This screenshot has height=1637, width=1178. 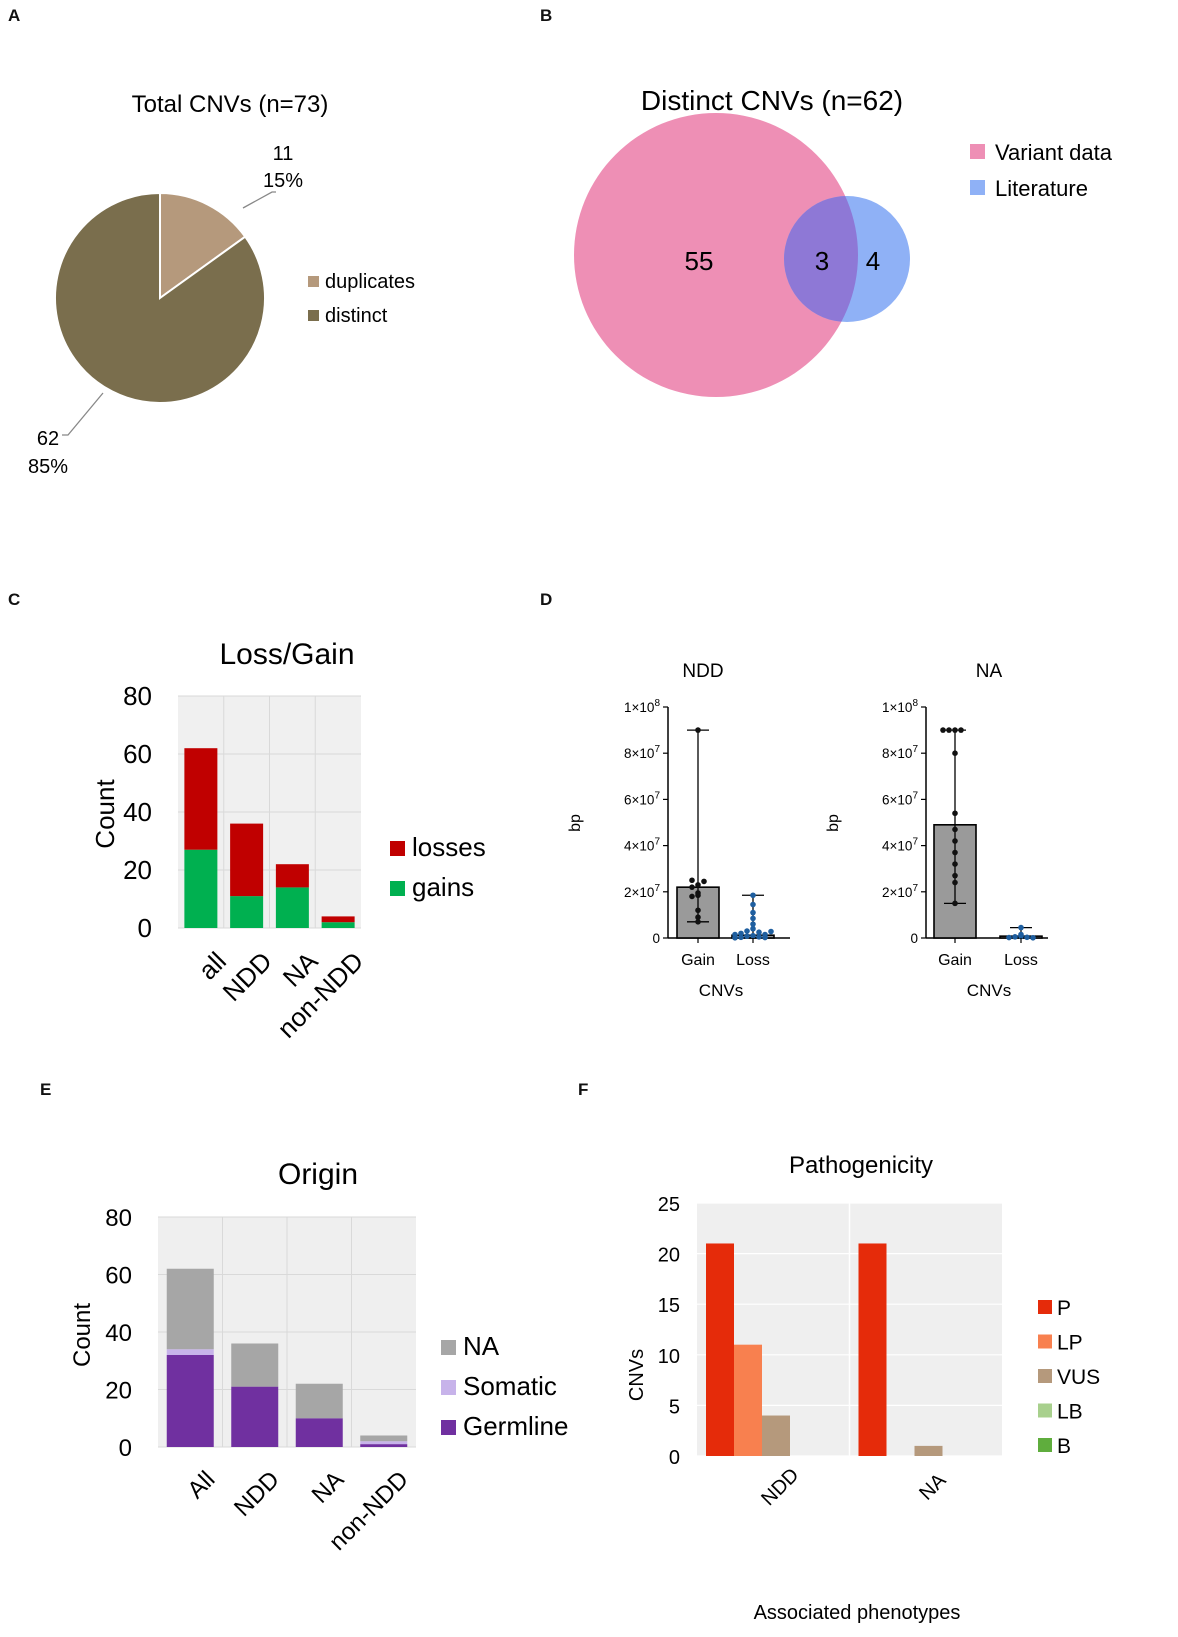 I want to click on x-axis-label-na: CNVs, so click(x=989, y=990).